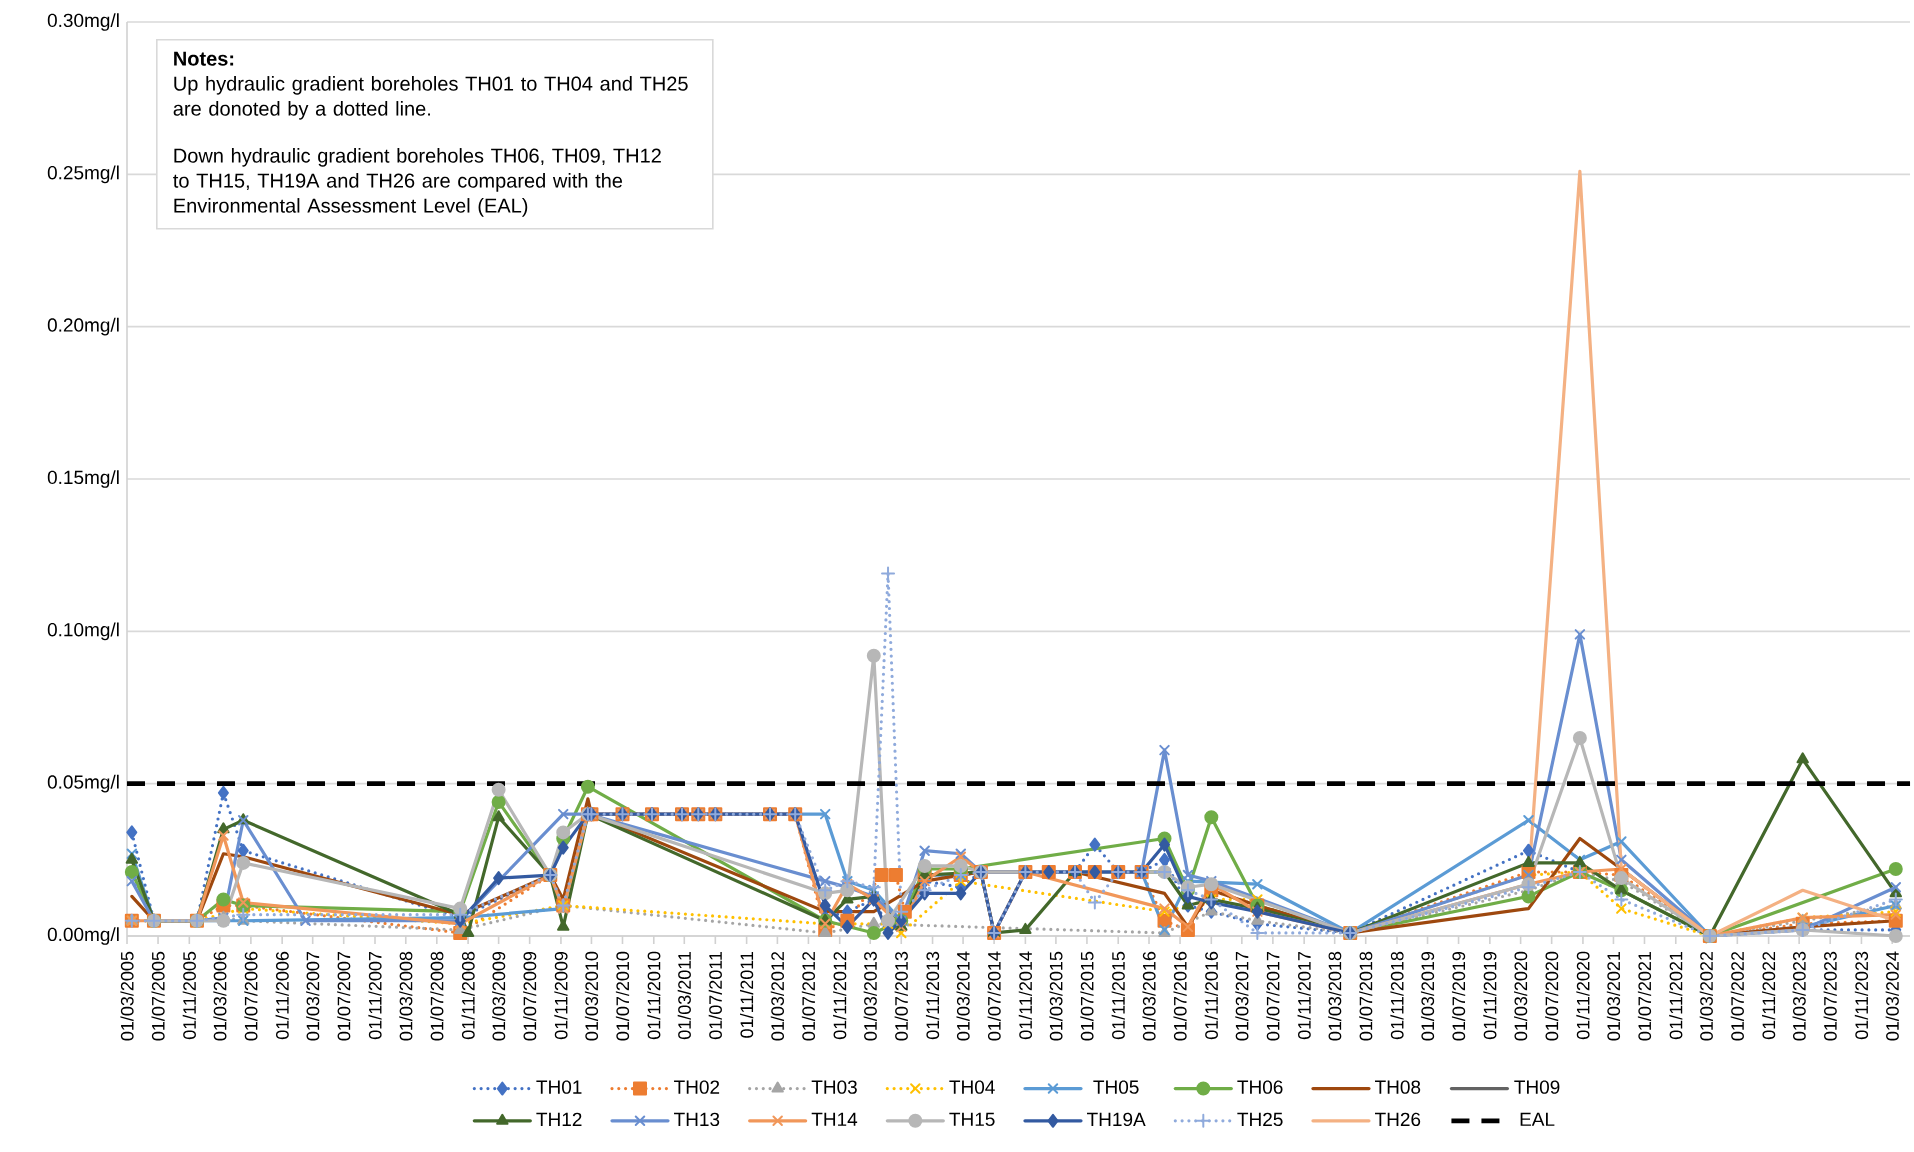  Describe the element at coordinates (747, 994) in the screenshot. I see `x-tick-label: 01/11/2011` at that location.